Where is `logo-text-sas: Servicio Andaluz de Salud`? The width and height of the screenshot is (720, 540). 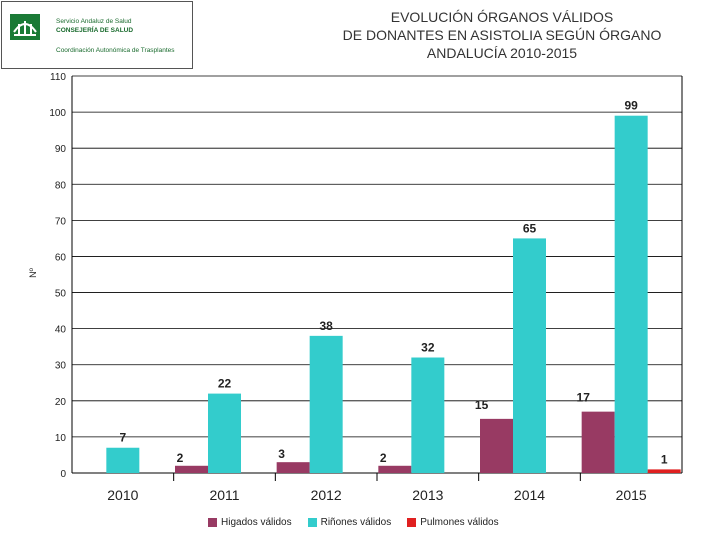
logo-text-sas: Servicio Andaluz de Salud is located at coordinates (94, 21).